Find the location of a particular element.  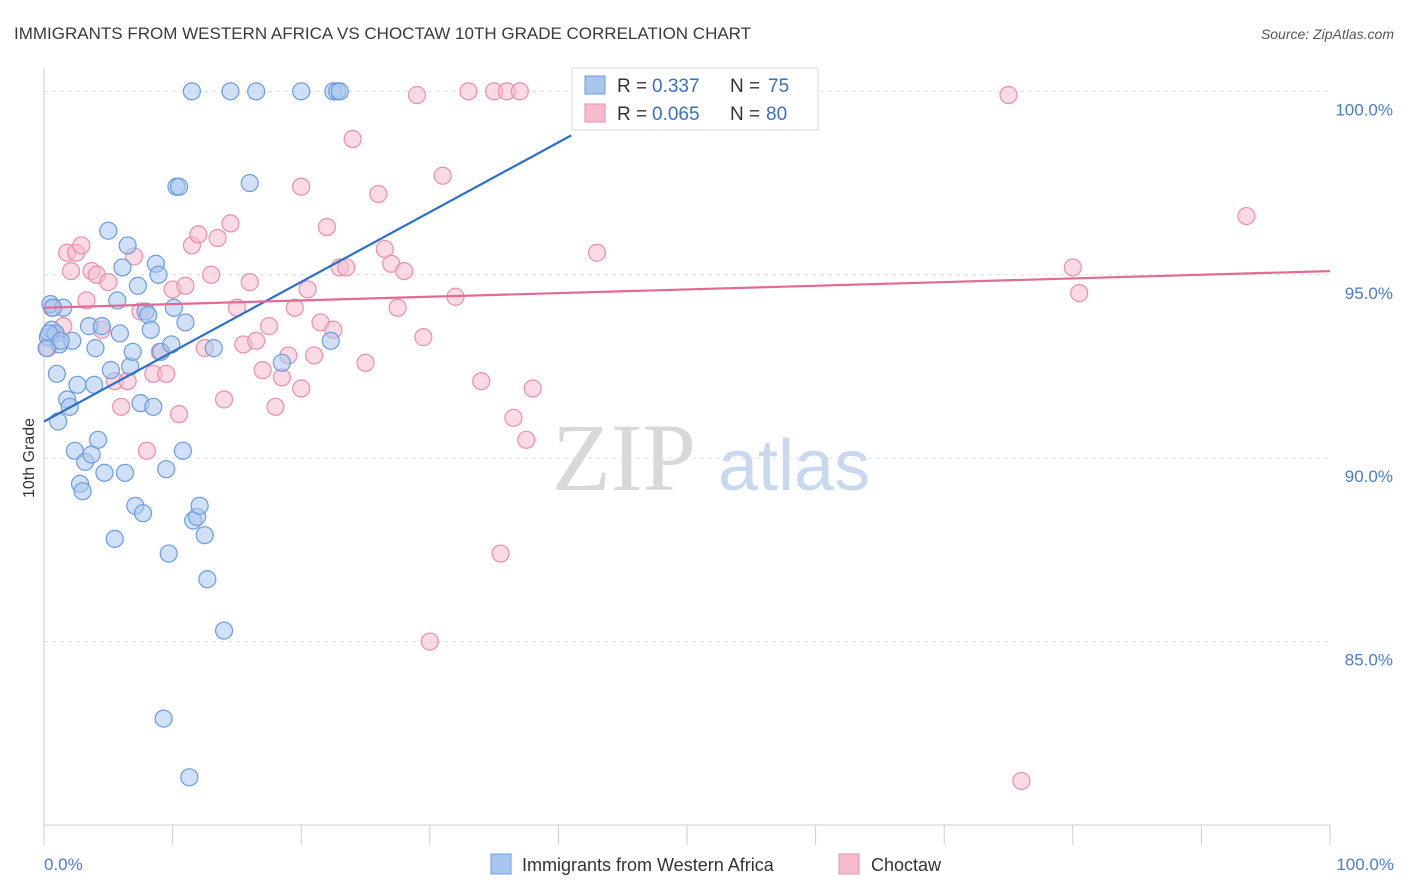

y-tick-label-0: 100.0% is located at coordinates (1364, 109).